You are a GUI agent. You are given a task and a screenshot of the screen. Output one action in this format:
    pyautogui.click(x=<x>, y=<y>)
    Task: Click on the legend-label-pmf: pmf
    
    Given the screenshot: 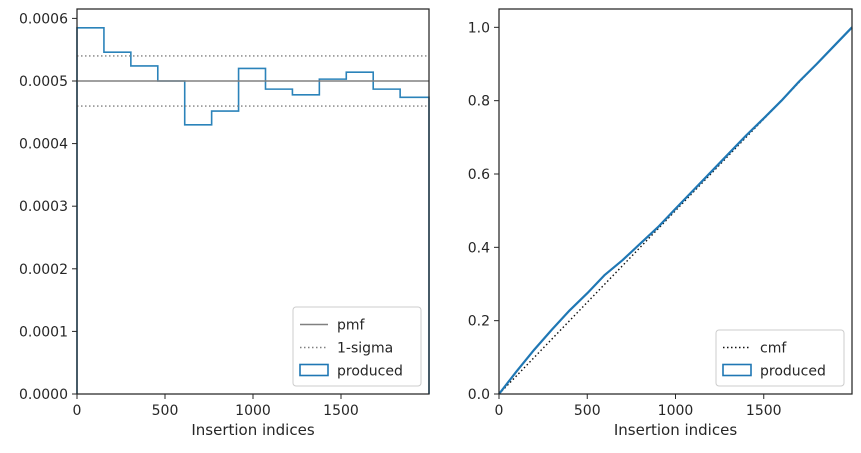 What is the action you would take?
    pyautogui.click(x=351, y=326)
    